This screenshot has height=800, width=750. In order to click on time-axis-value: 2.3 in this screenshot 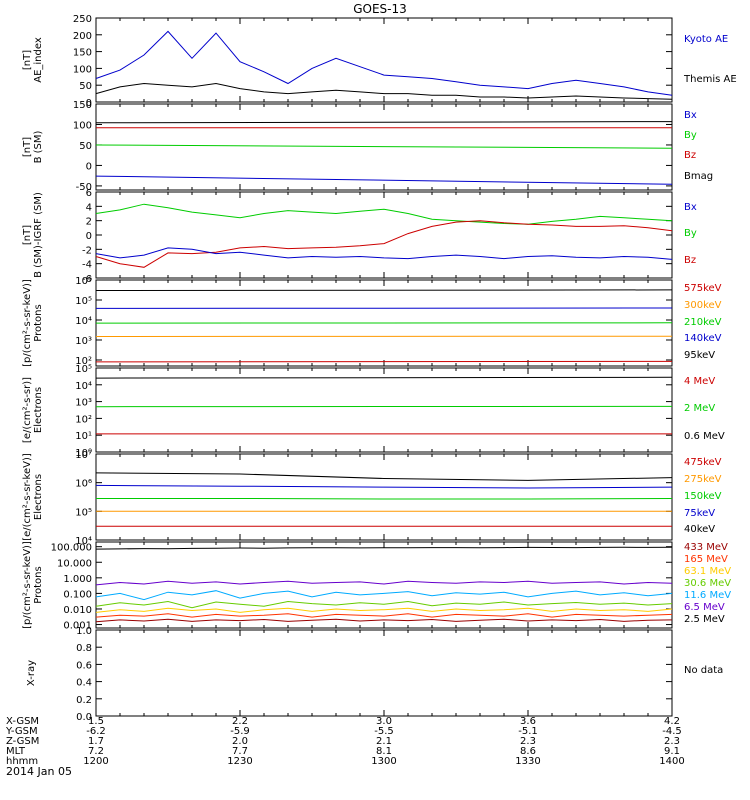, I will do `click(672, 741)`.